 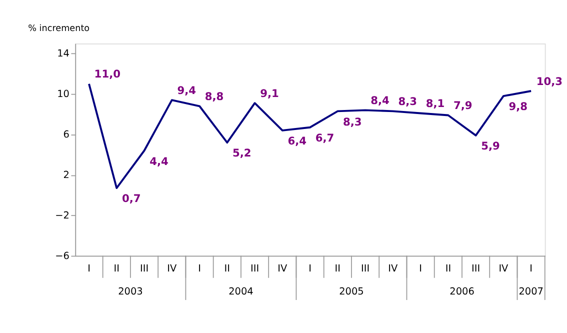 I want to click on data-label: 4,4, so click(x=159, y=161).